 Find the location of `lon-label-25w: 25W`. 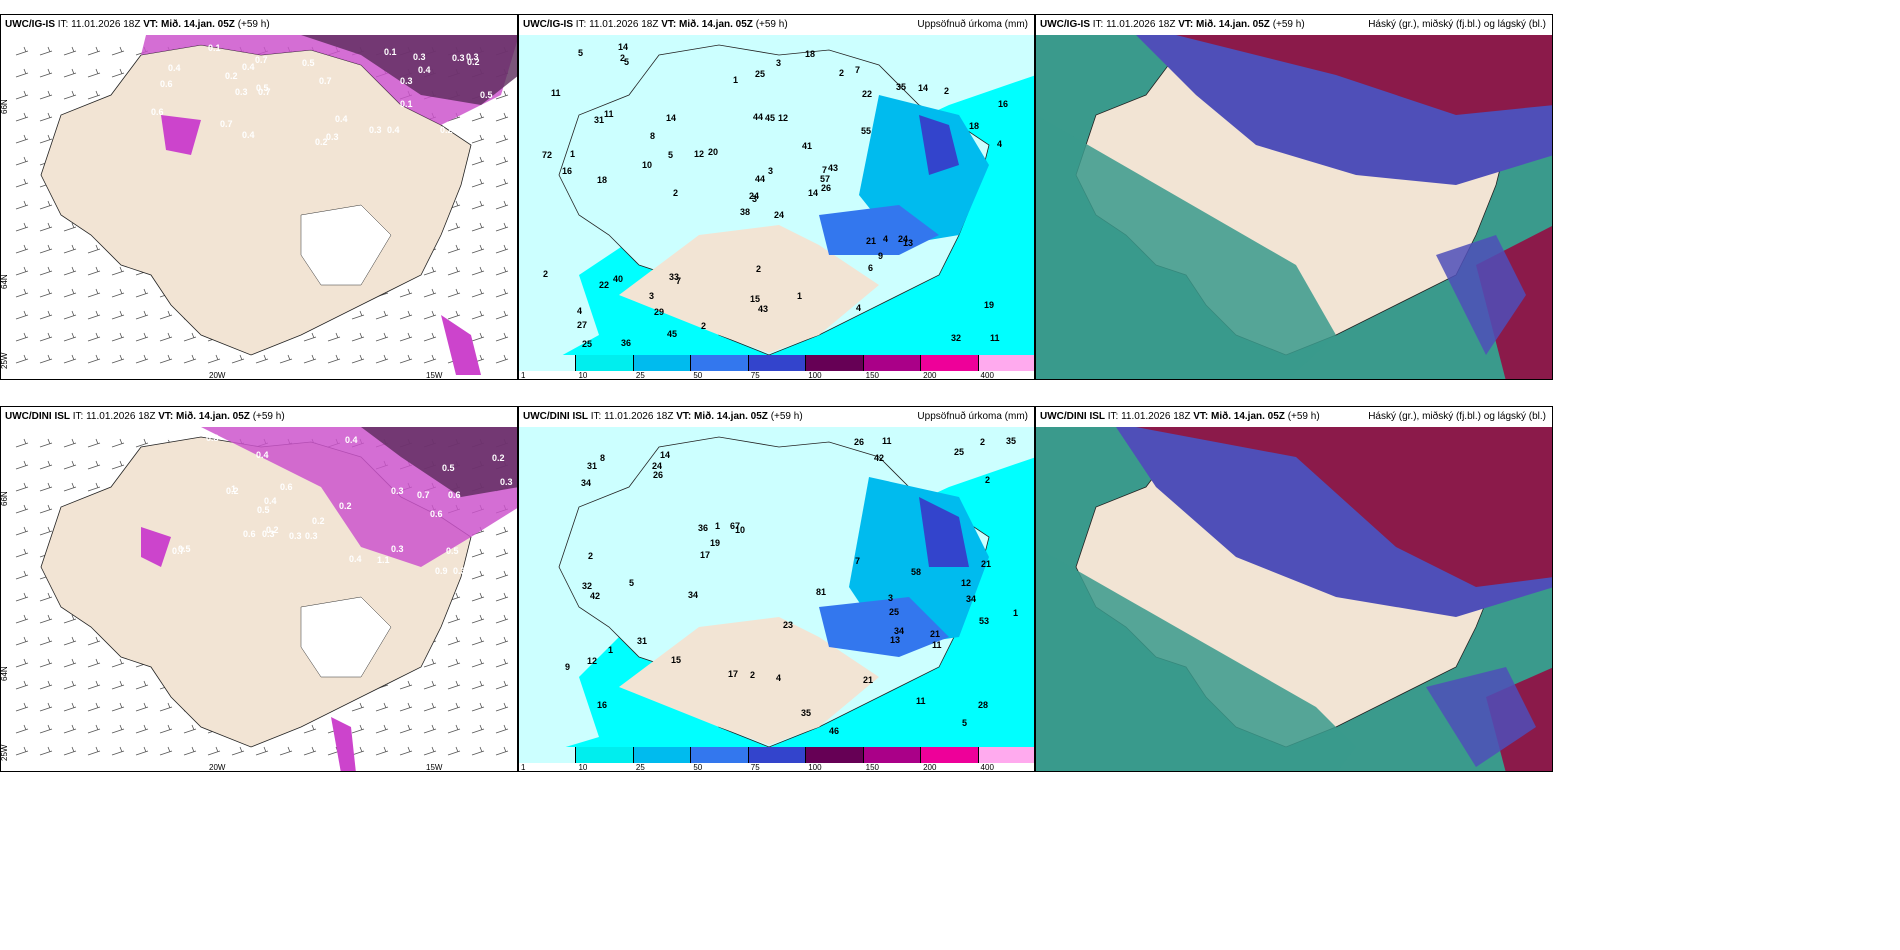

lon-label-25w: 25W is located at coordinates (5, 360).